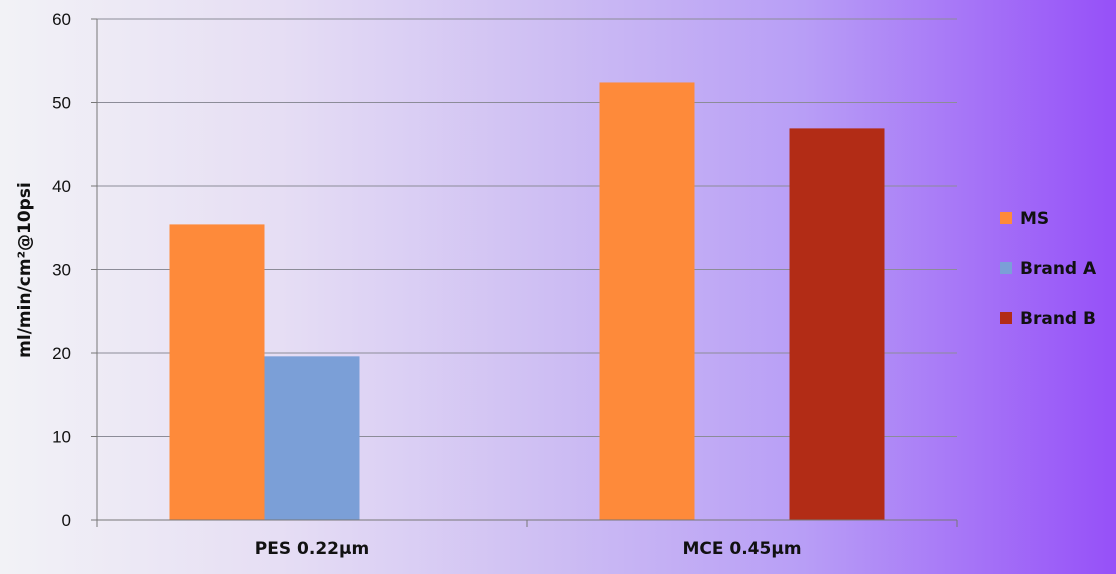 The height and width of the screenshot is (574, 1116). What do you see at coordinates (66, 520) in the screenshot?
I see `y-tick-label: 0` at bounding box center [66, 520].